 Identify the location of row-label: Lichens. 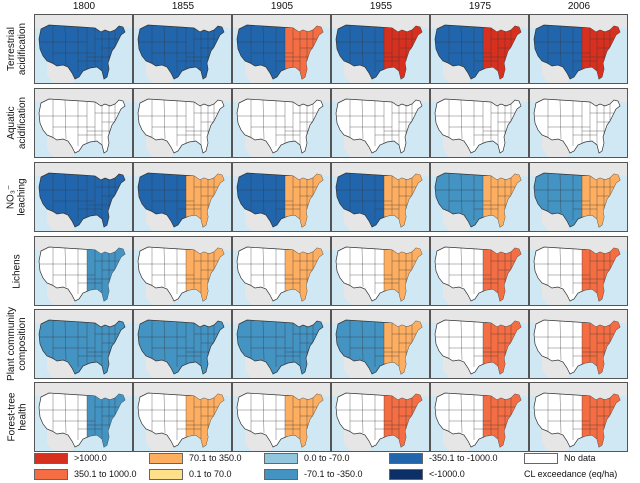
(17, 271).